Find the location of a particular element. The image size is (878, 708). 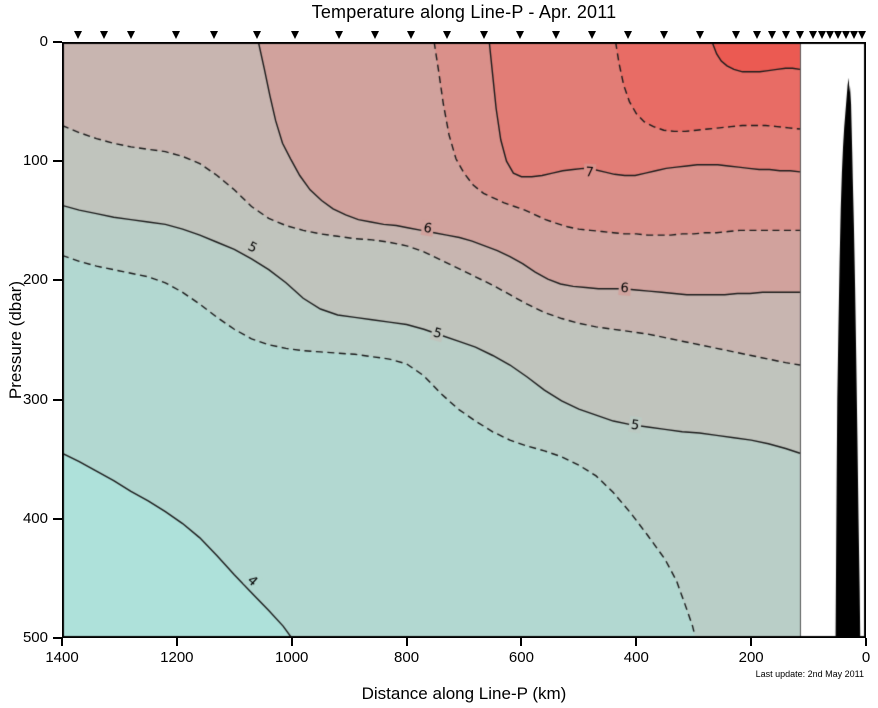

x-tick-label: 200 is located at coordinates (751, 657).